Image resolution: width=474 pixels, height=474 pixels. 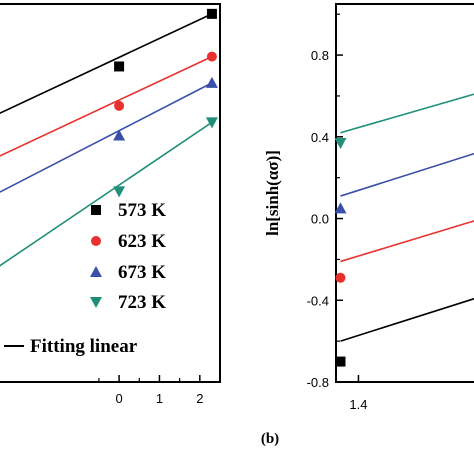 What do you see at coordinates (142, 302) in the screenshot?
I see `legend-label-723-k: 723 K` at bounding box center [142, 302].